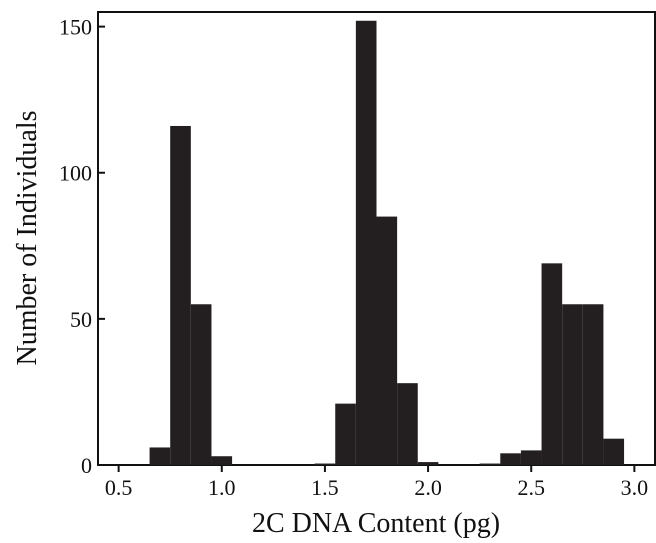  What do you see at coordinates (81, 319) in the screenshot?
I see `y-tick-label-1: 50` at bounding box center [81, 319].